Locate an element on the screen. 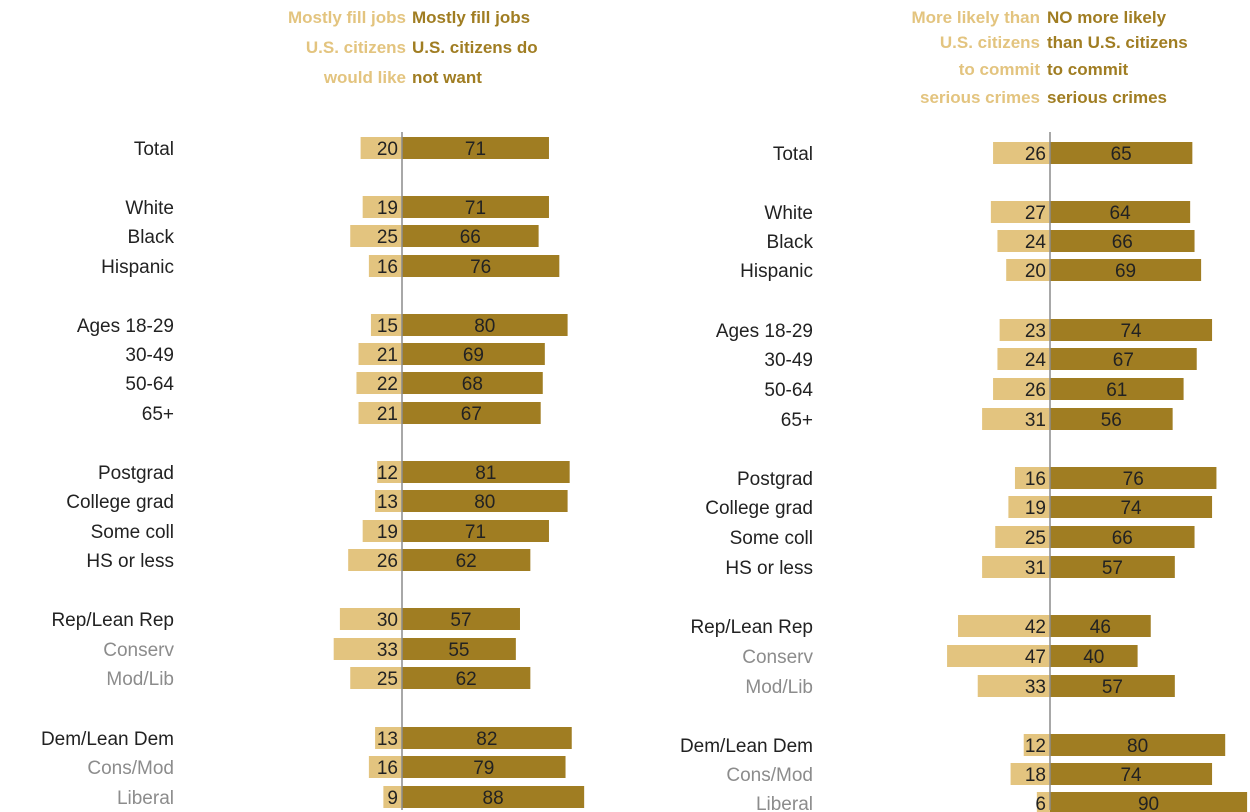 This screenshot has width=1250, height=812. value-label-light: 22 is located at coordinates (387, 384).